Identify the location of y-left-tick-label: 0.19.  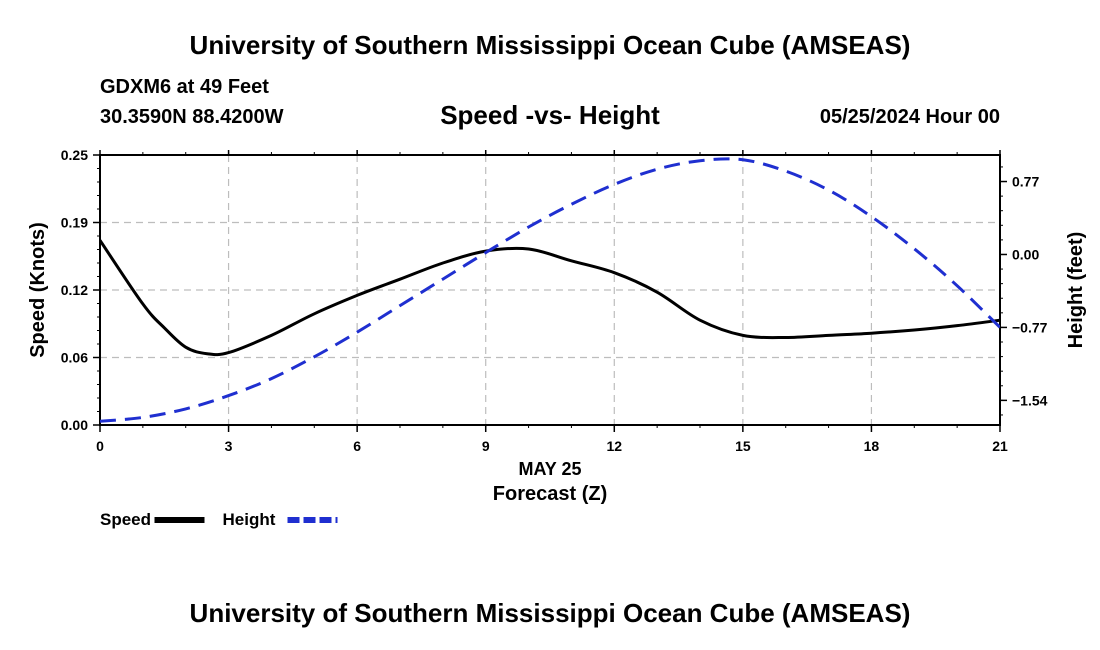
(74, 223).